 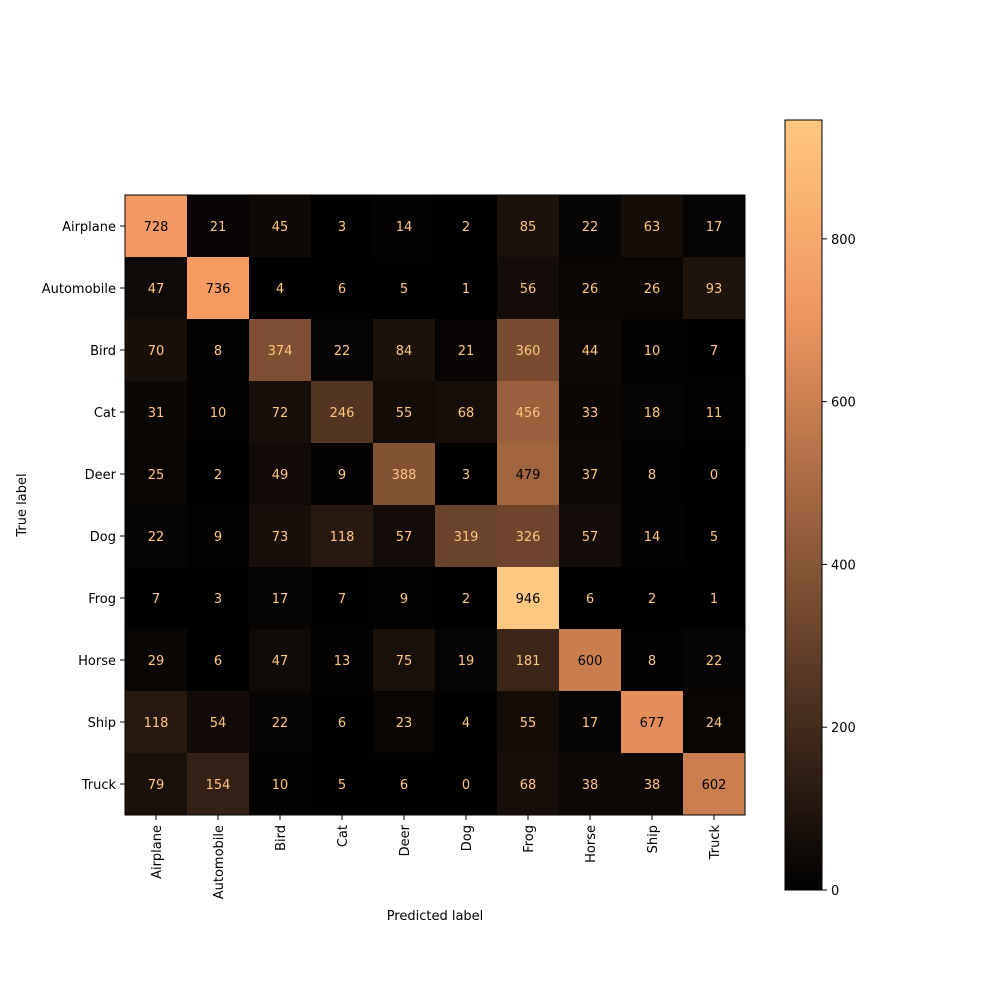 I want to click on cell-value-label: 75, so click(x=404, y=661).